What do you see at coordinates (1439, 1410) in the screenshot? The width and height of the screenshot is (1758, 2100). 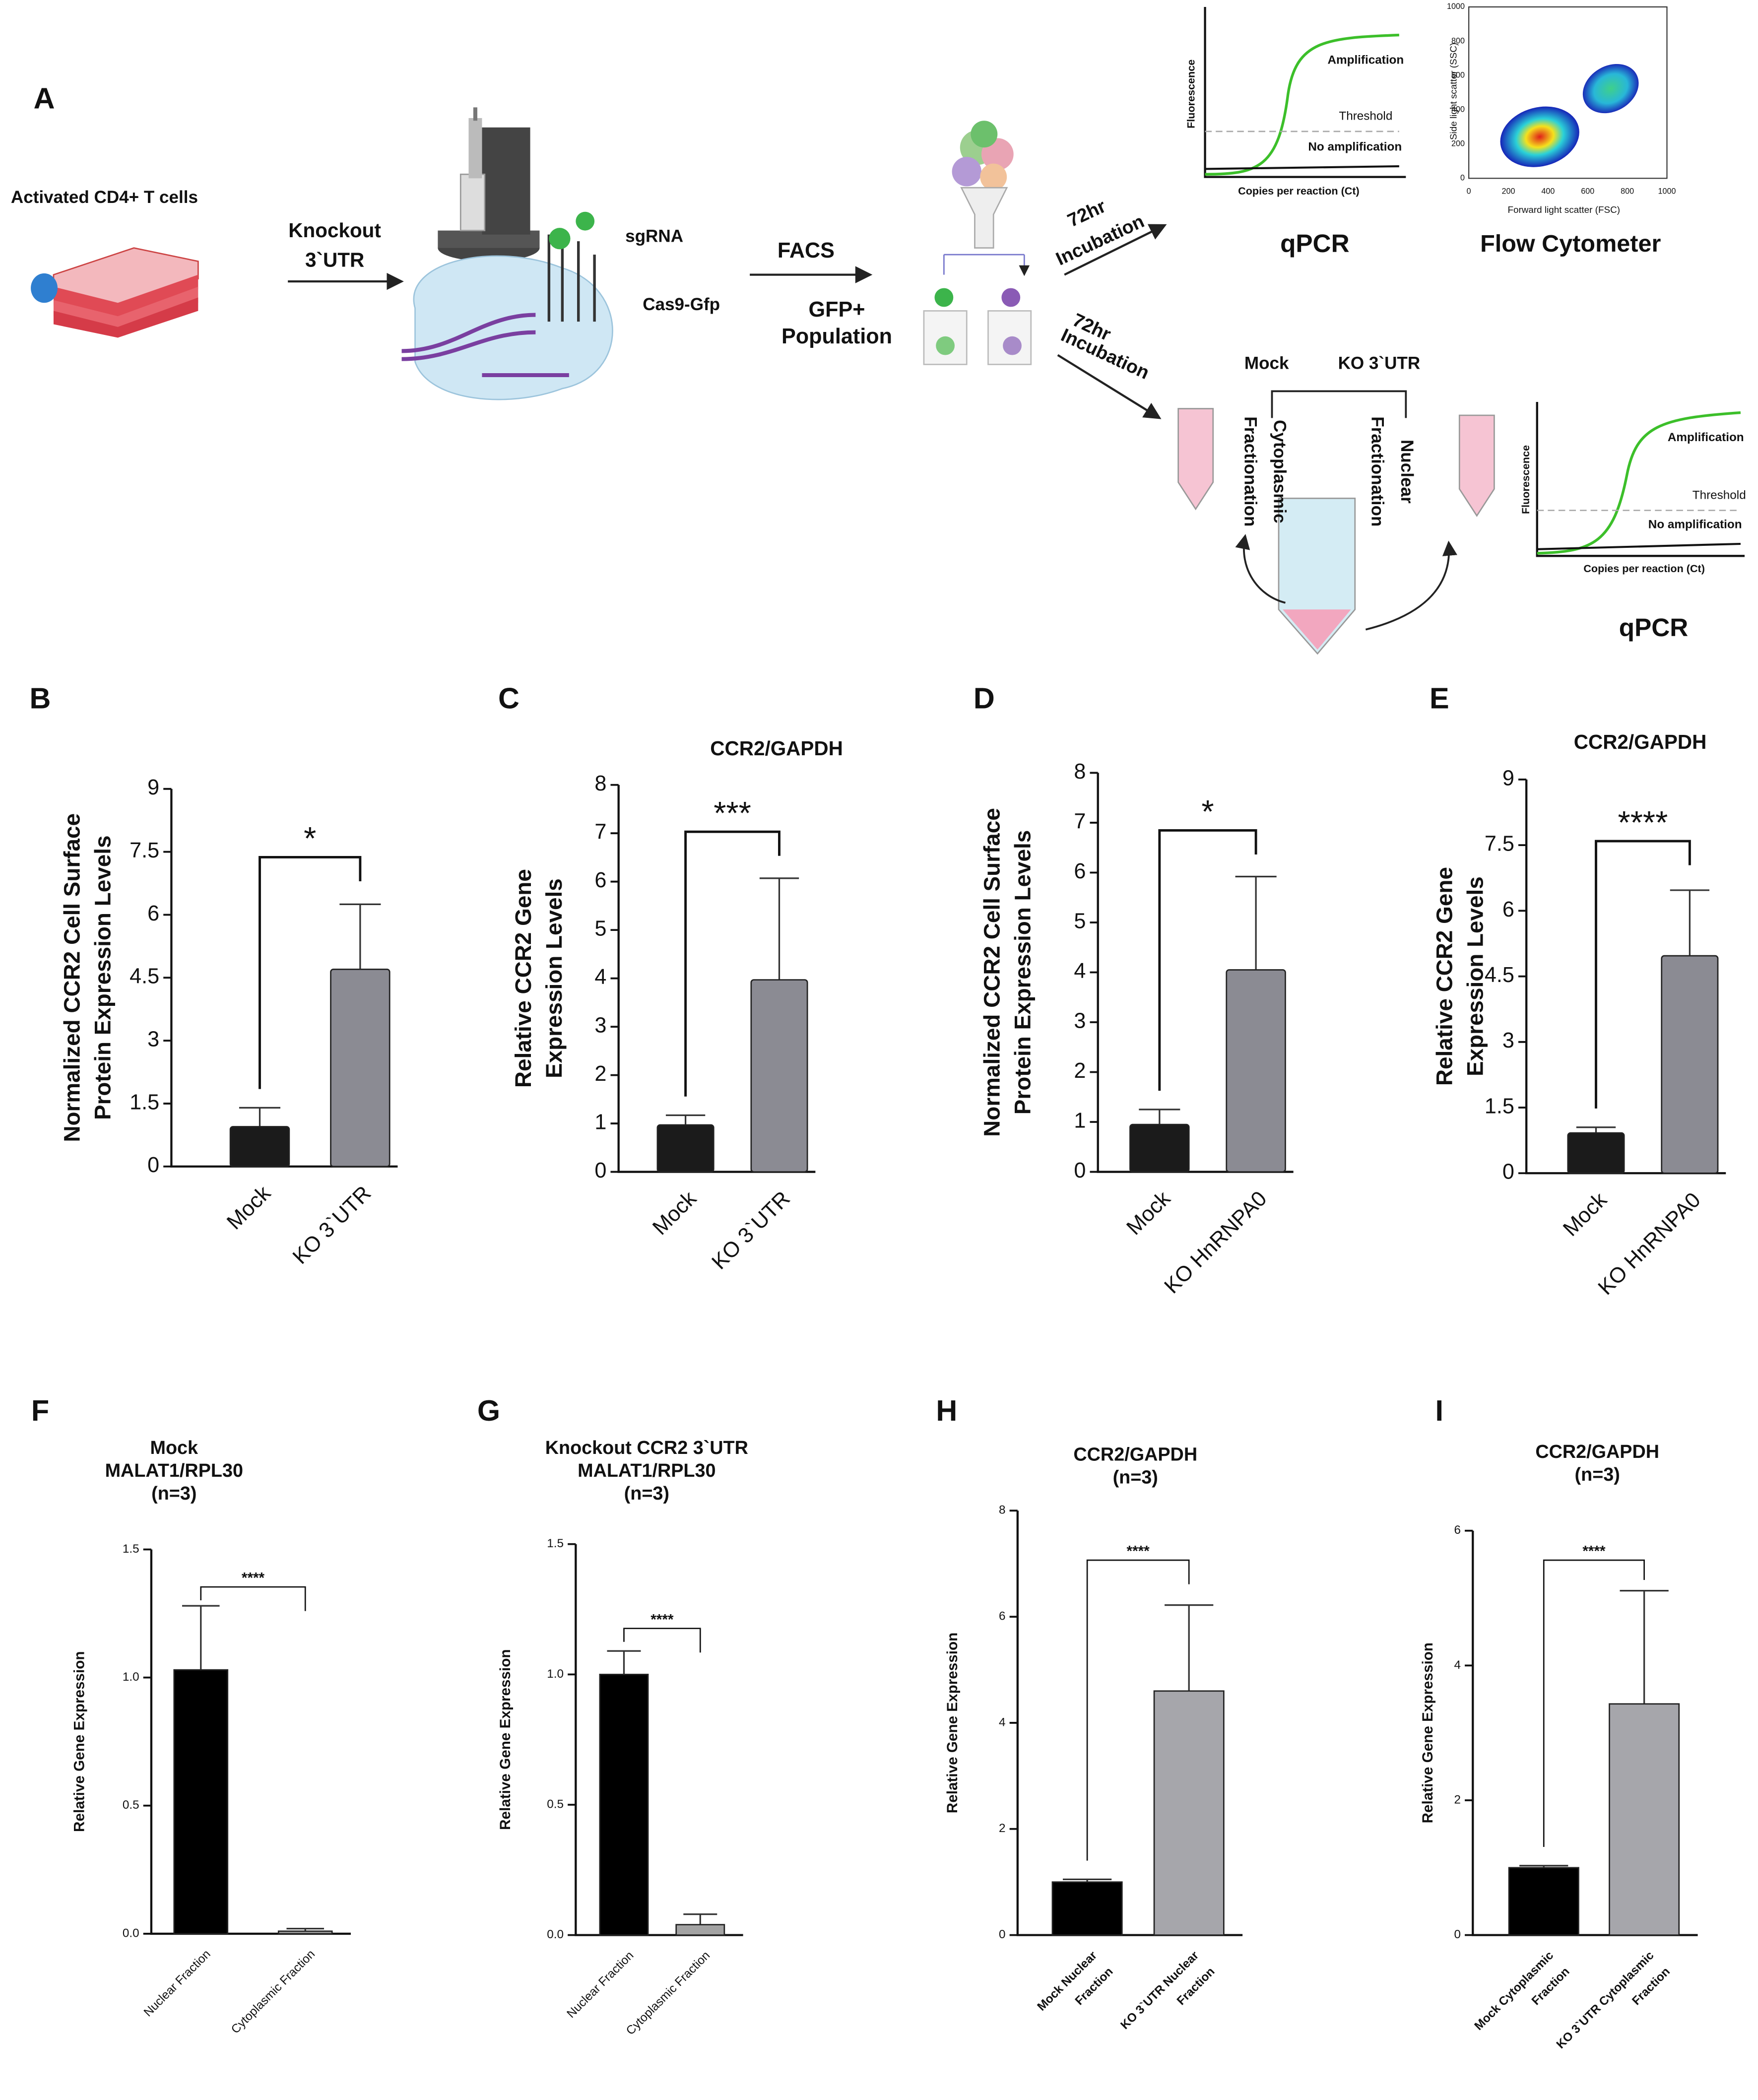 I see `panel-label: I` at bounding box center [1439, 1410].